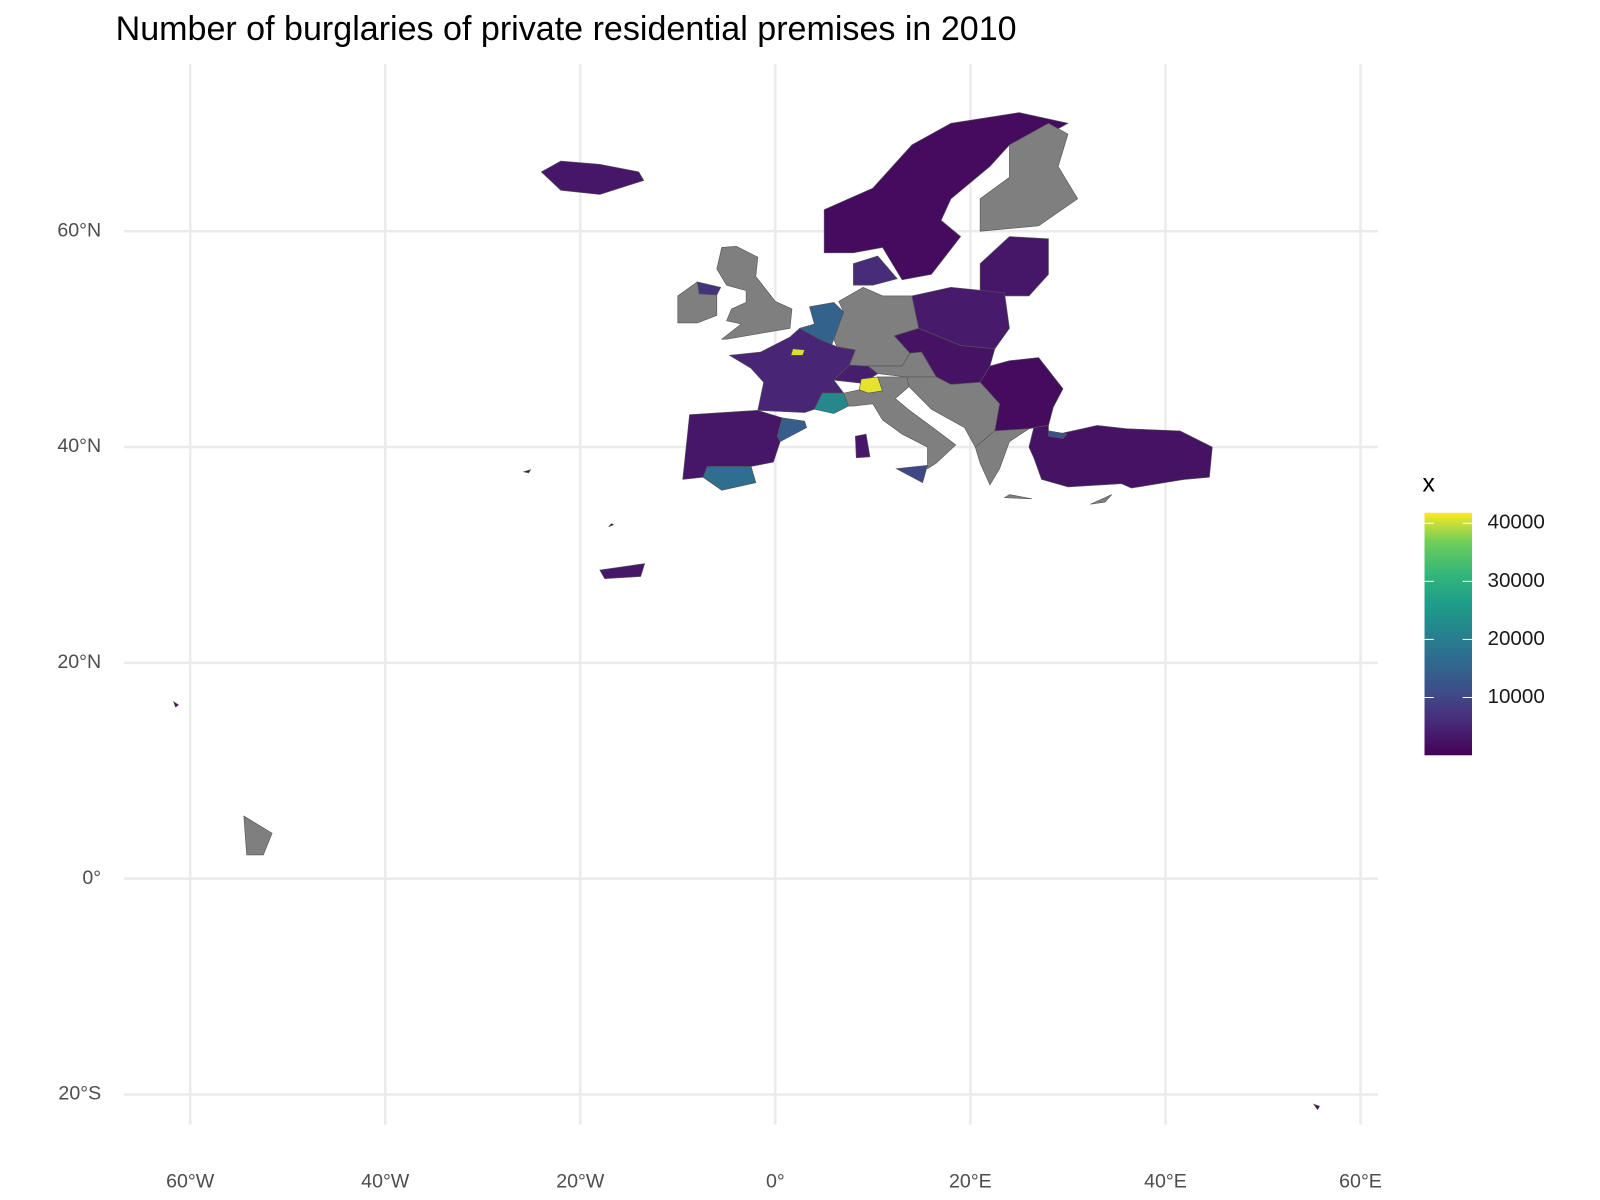  Describe the element at coordinates (79, 1094) in the screenshot. I see `y-tick-label: 20°S` at that location.